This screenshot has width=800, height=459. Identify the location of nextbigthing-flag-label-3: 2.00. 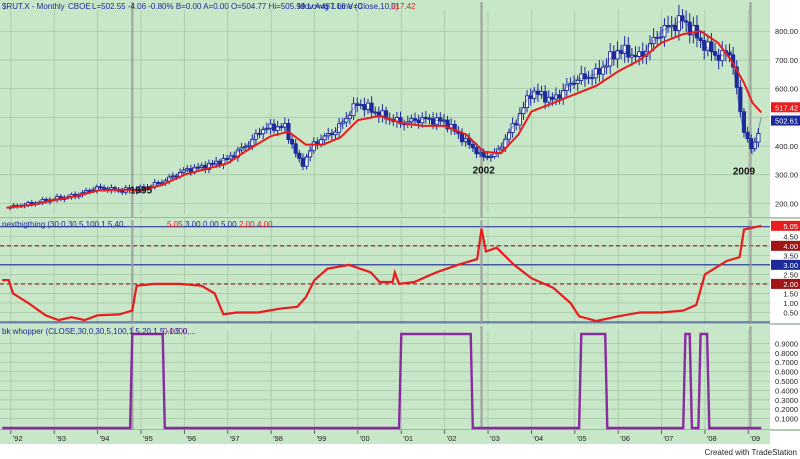
(790, 284).